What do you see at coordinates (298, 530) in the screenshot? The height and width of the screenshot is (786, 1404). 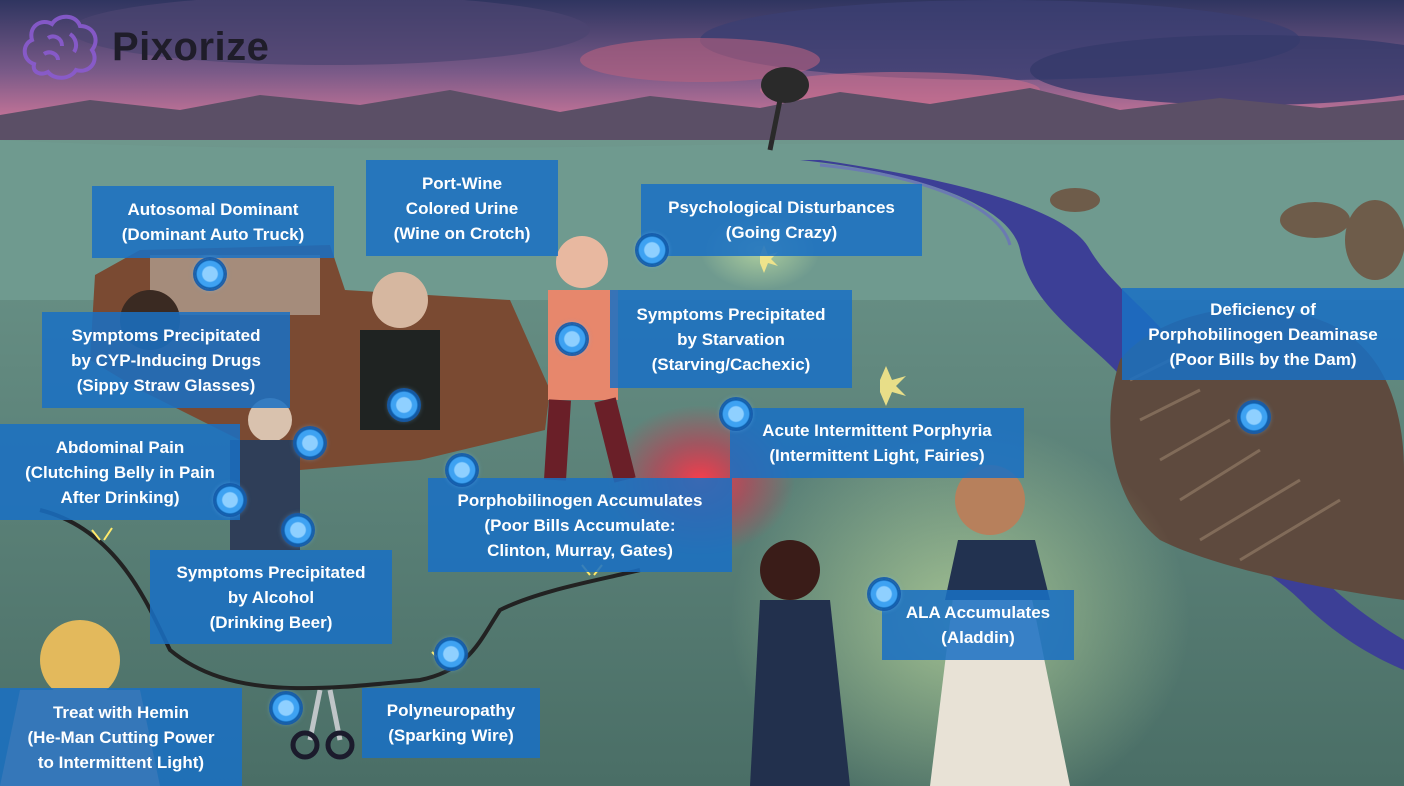 I see `marker-alcohol` at bounding box center [298, 530].